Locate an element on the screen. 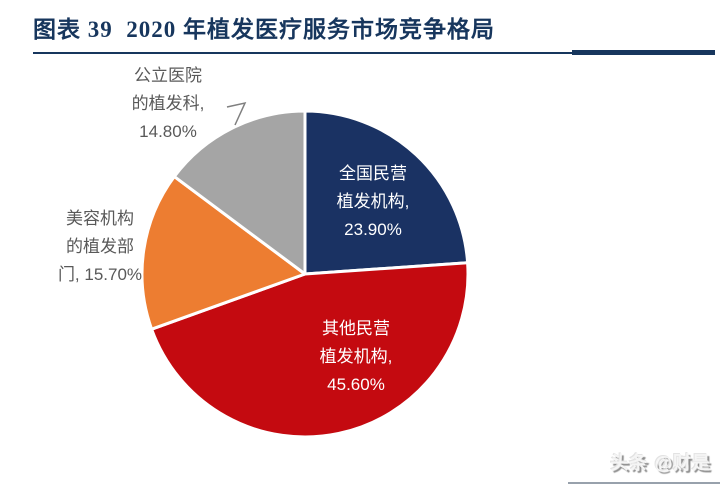 The image size is (726, 490). page-title: 图表 39 2020 年植发医疗服务市场竞争格局 is located at coordinates (264, 29).